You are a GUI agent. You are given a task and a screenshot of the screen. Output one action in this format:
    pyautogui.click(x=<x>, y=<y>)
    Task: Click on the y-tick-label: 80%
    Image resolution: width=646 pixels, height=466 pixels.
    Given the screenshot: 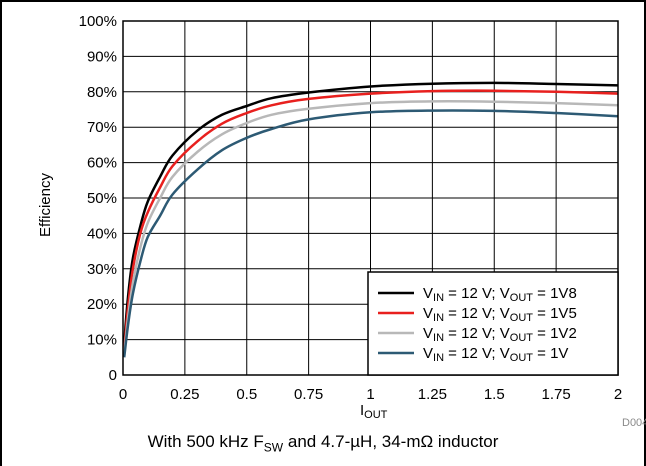 What is the action you would take?
    pyautogui.click(x=102, y=92)
    